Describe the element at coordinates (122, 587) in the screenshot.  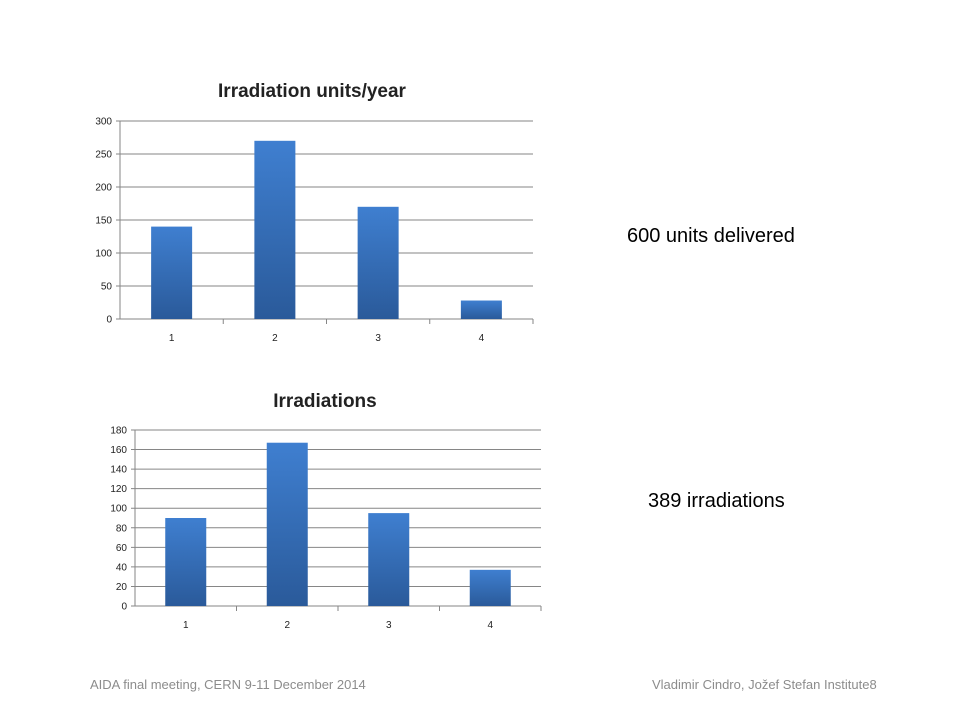
I see `y-tick-label: 20` at that location.